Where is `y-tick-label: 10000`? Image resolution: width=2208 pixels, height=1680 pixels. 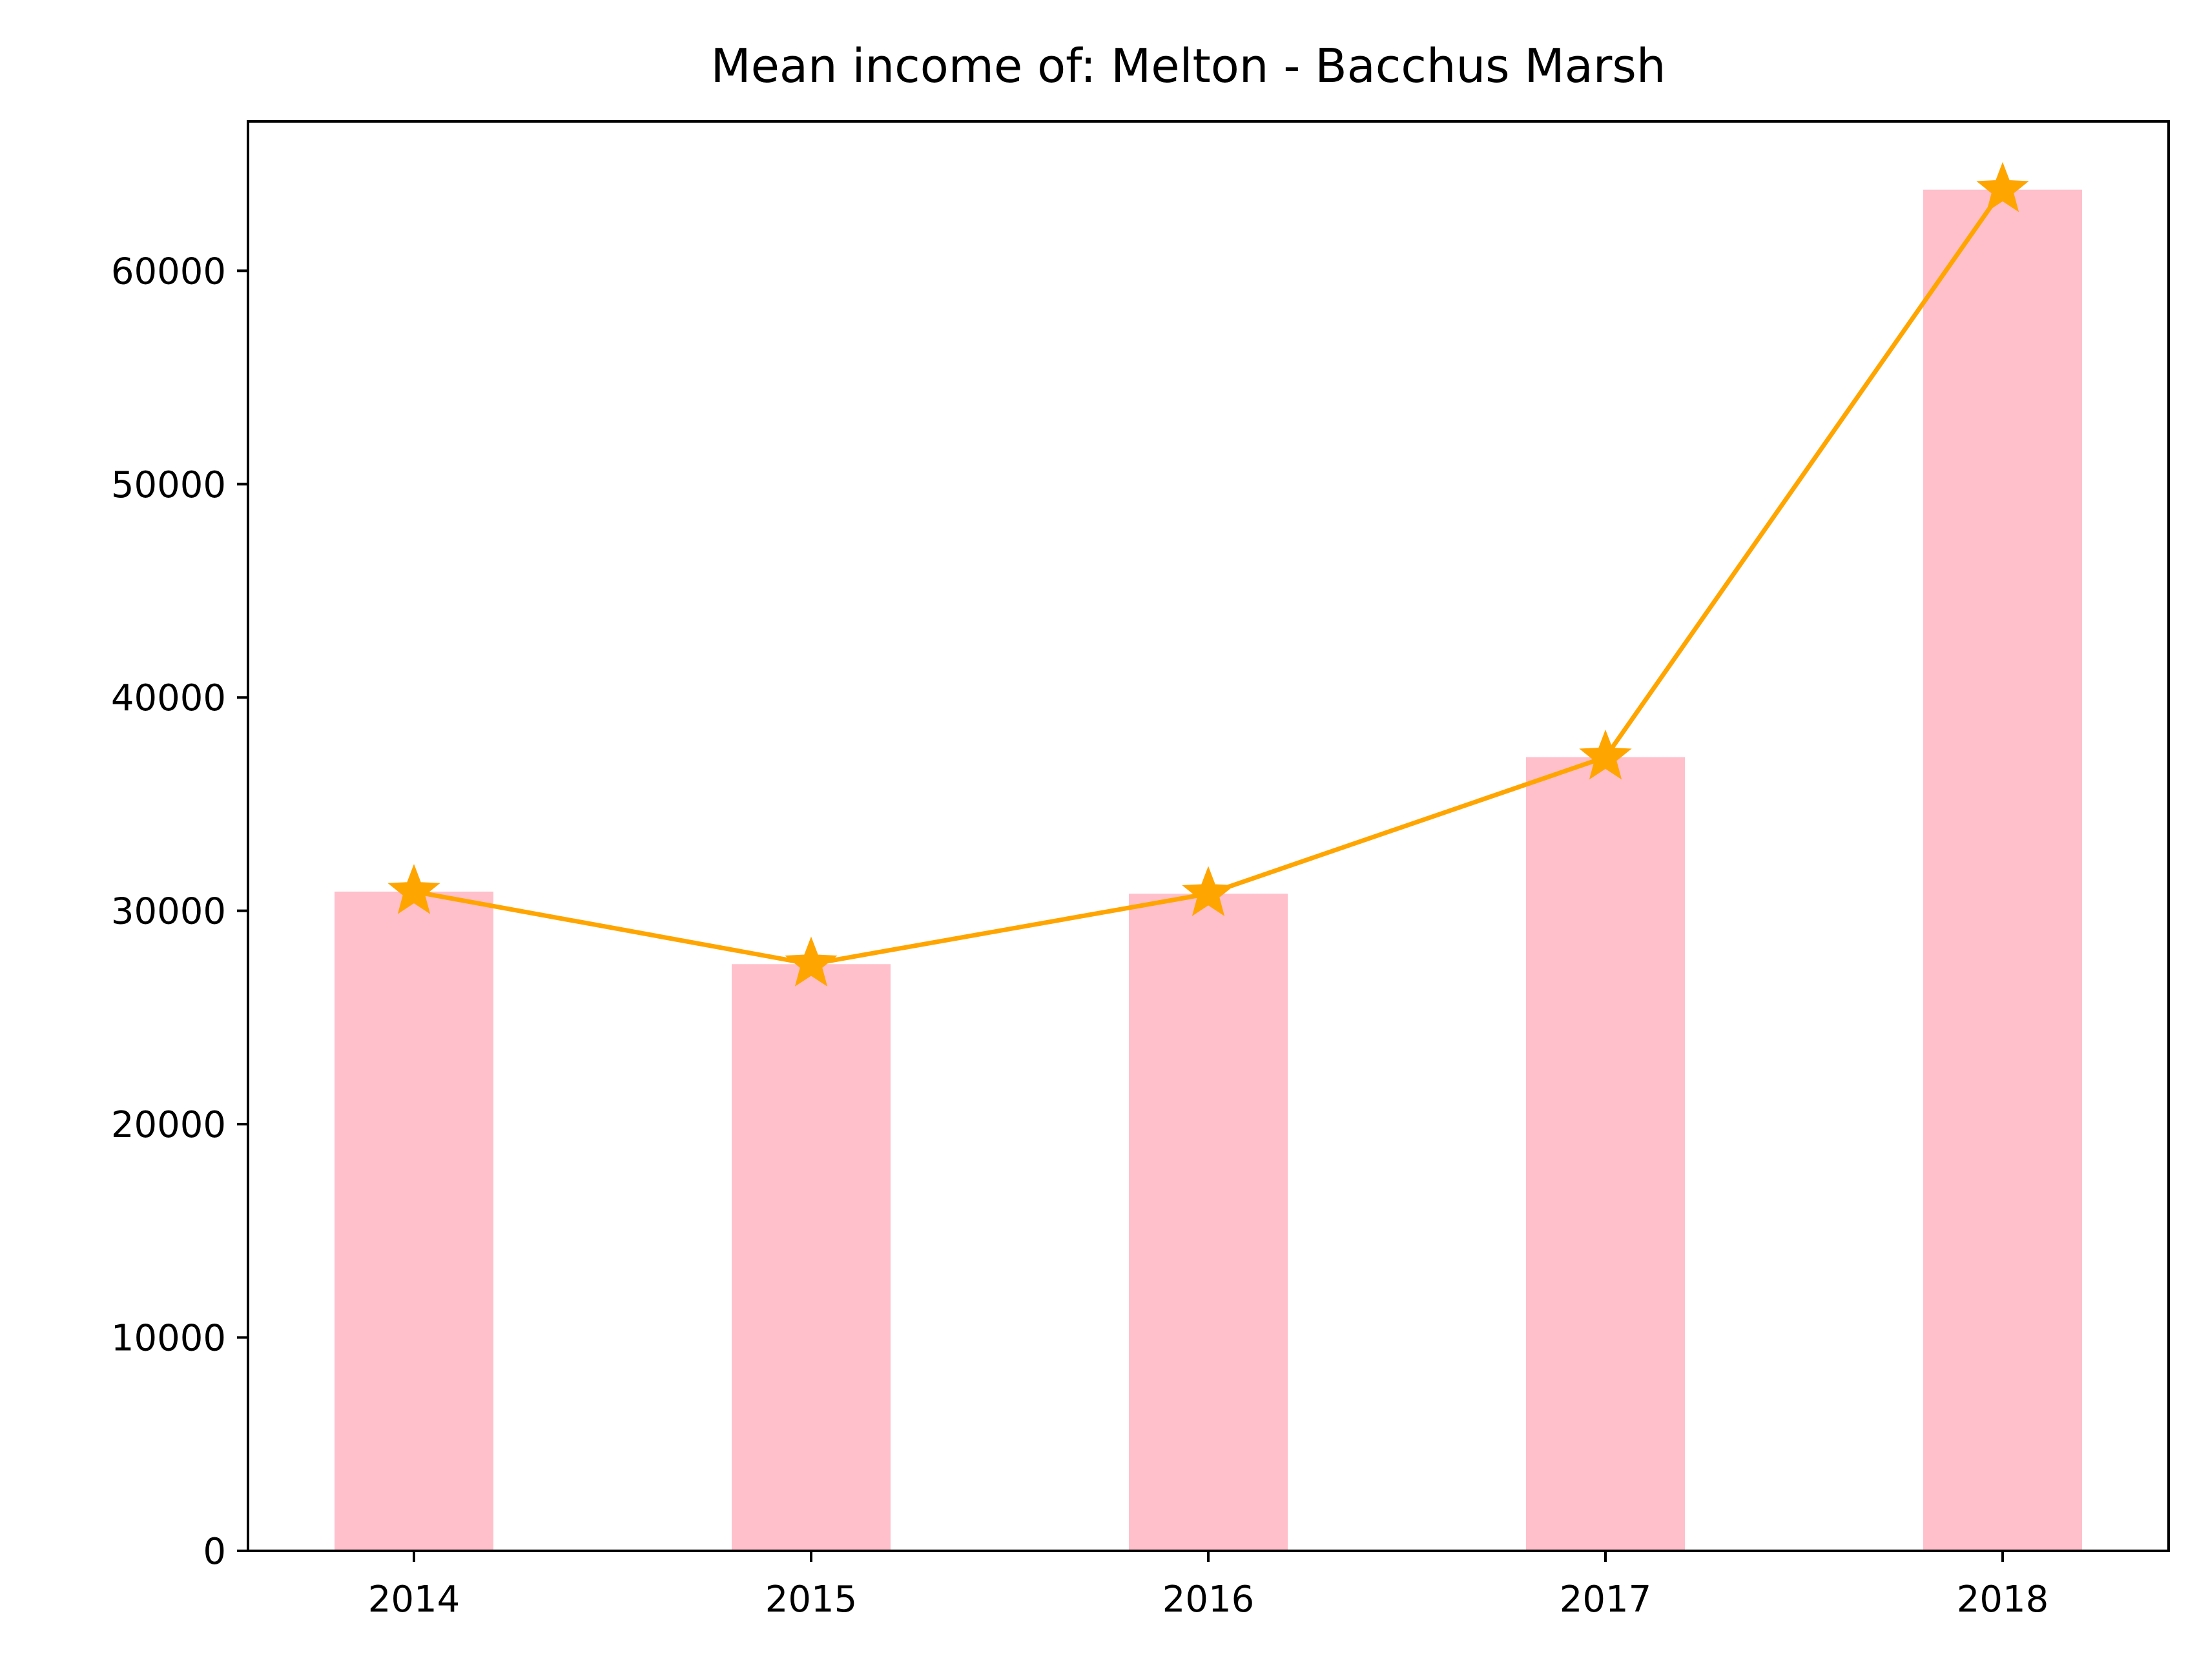
y-tick-label: 10000 is located at coordinates (168, 1339).